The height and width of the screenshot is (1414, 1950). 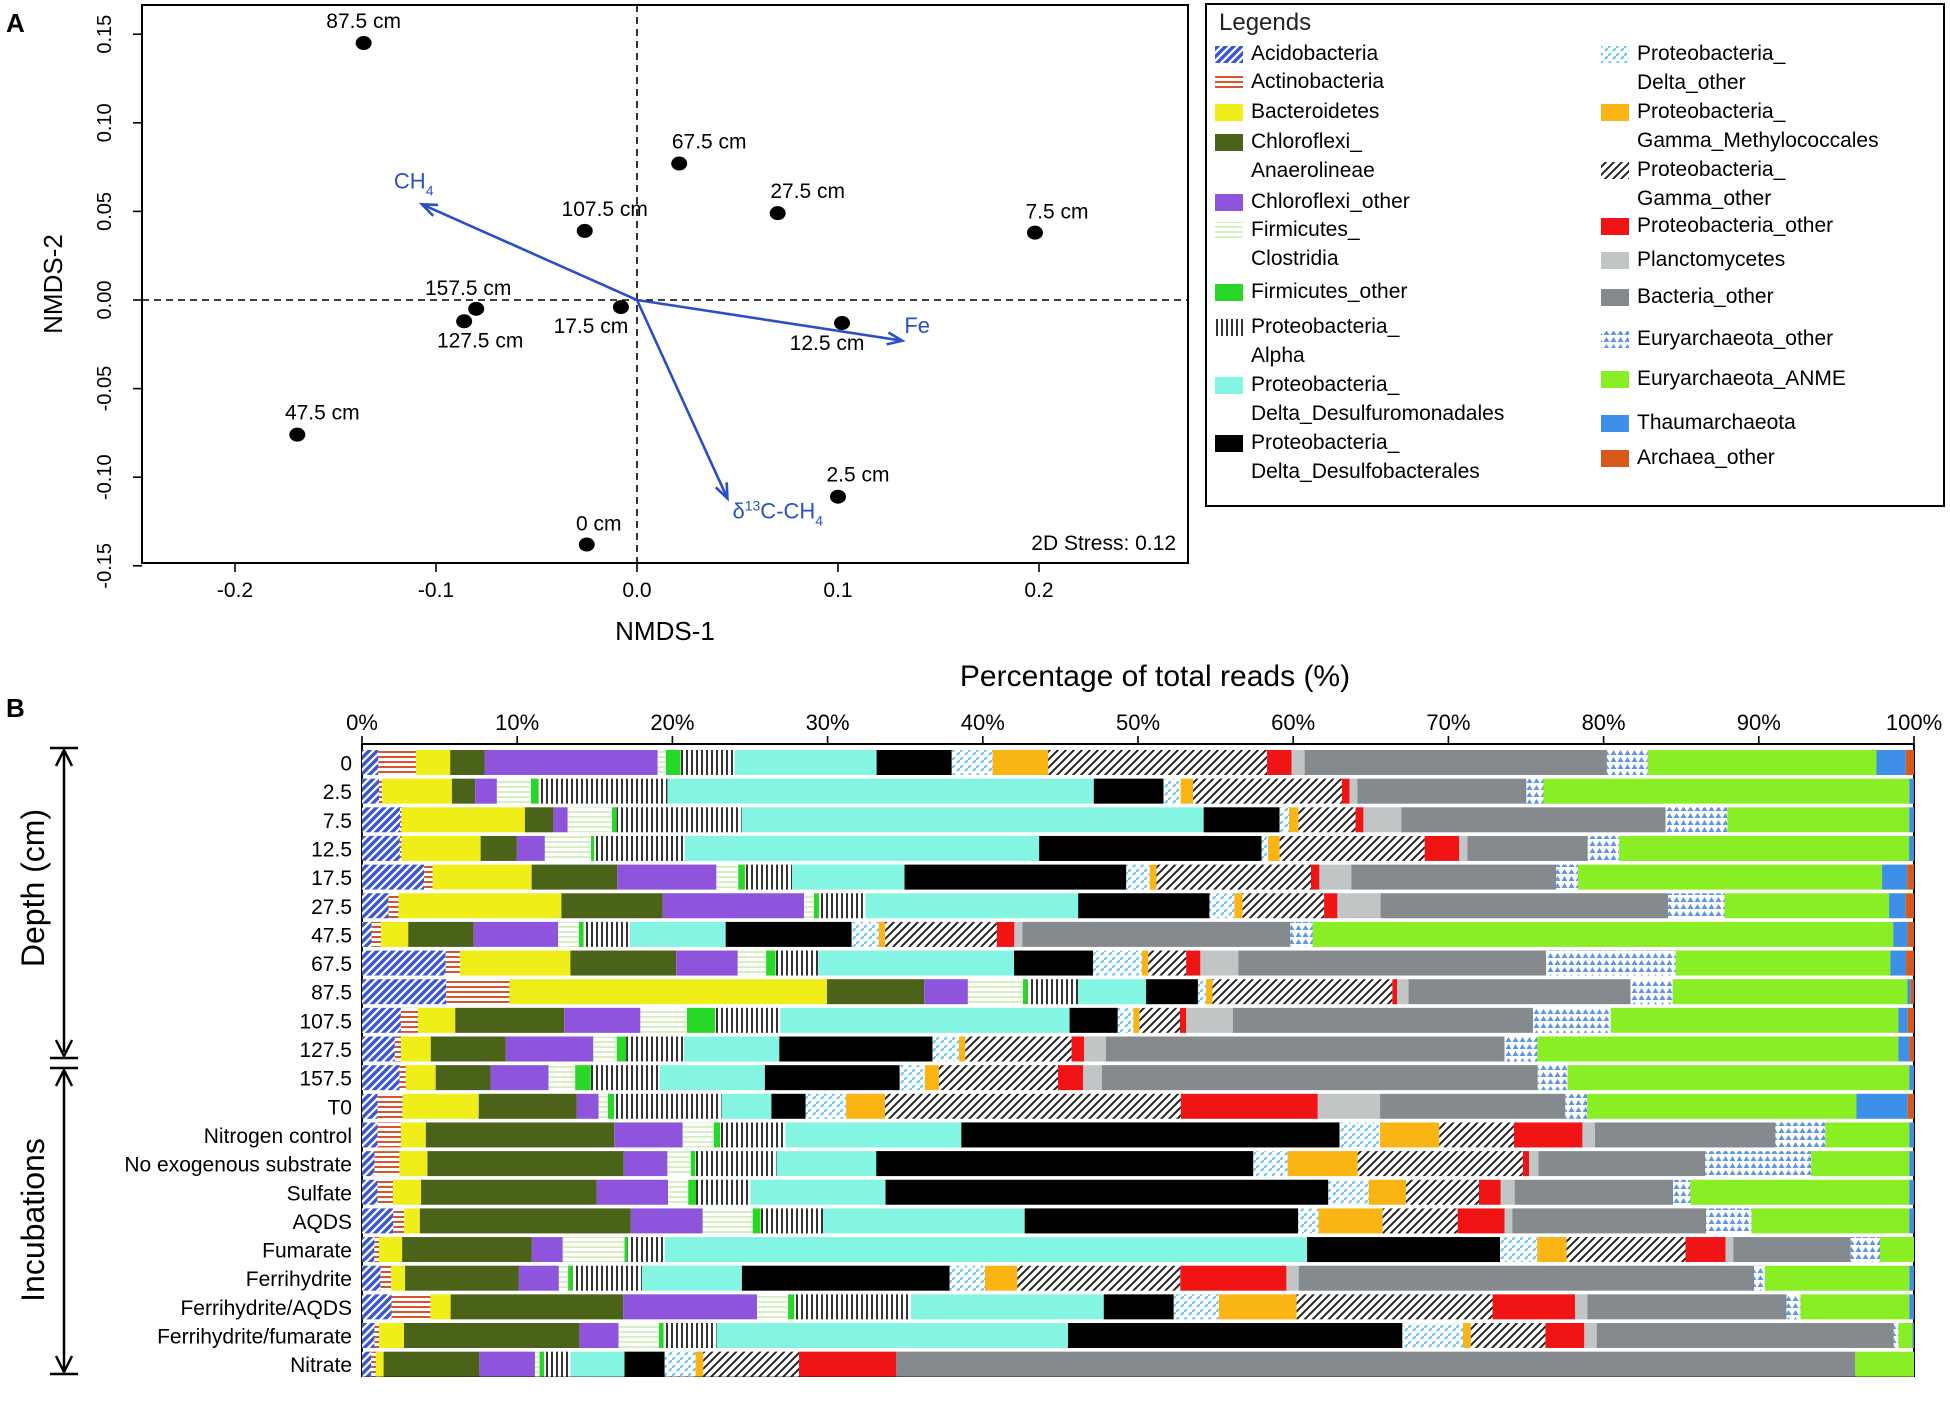 What do you see at coordinates (1138, 1106) in the screenshot?
I see `bar-row-t0` at bounding box center [1138, 1106].